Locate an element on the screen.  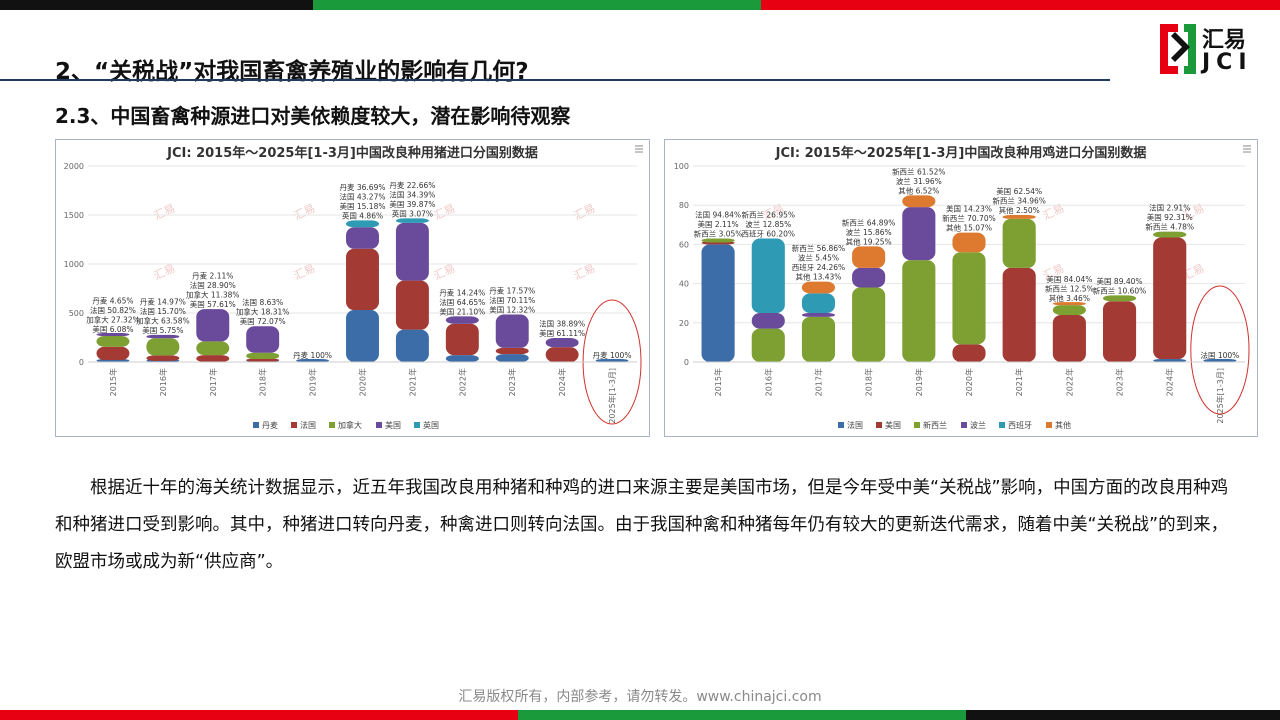
y-tick-label: 20 is located at coordinates (684, 323).